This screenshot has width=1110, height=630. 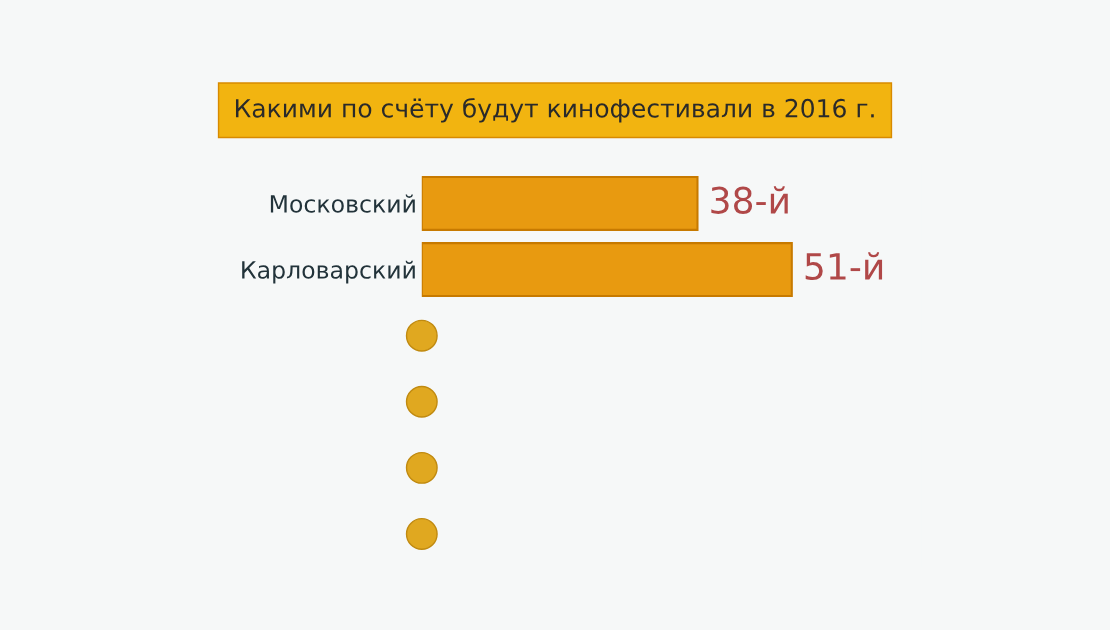 What do you see at coordinates (749, 200) in the screenshot?
I see `data-label: 38-й` at bounding box center [749, 200].